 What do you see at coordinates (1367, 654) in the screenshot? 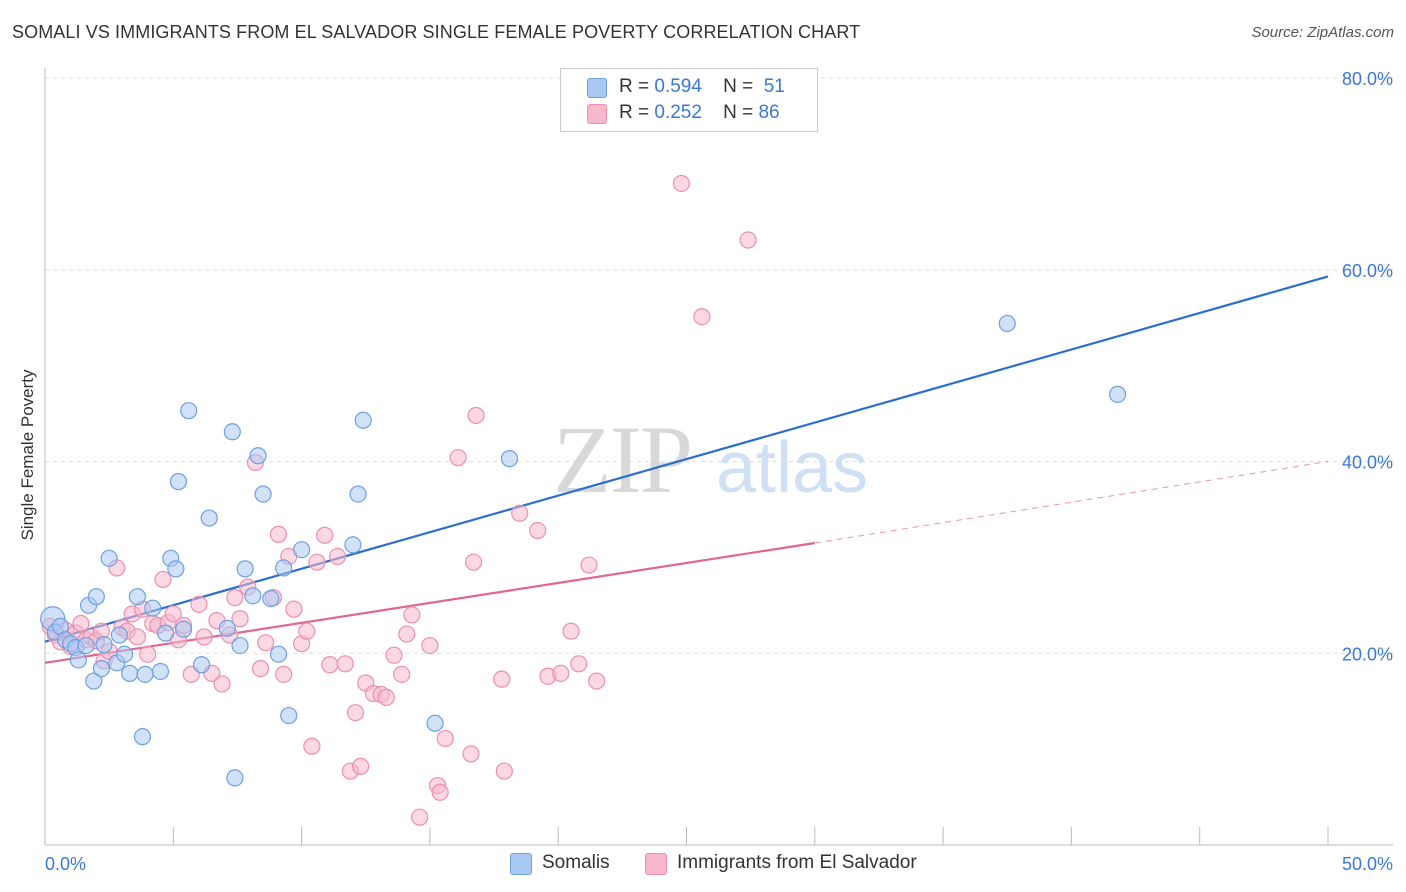
I see `y-tick-label: 20.0%` at bounding box center [1367, 654].